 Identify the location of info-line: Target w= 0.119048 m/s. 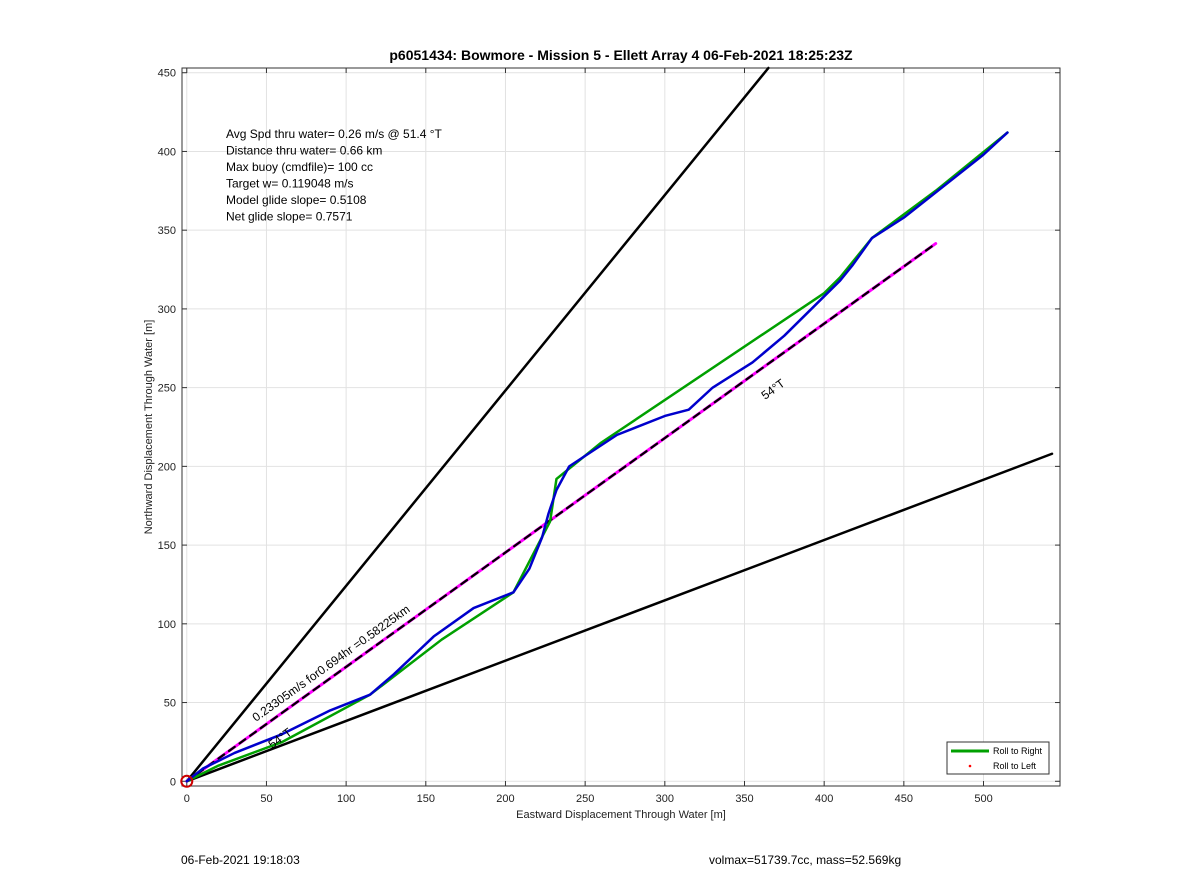
(290, 184).